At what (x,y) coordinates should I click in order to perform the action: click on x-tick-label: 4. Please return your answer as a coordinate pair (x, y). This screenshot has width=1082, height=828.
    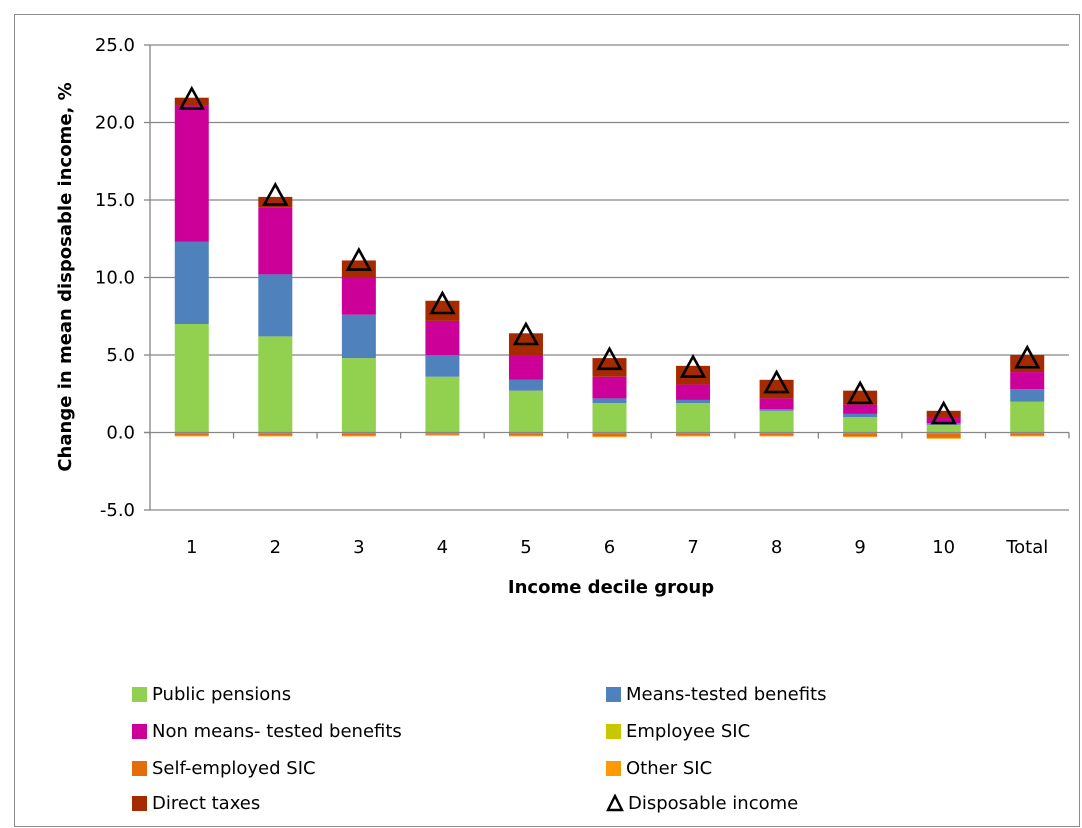
    Looking at the image, I should click on (442, 547).